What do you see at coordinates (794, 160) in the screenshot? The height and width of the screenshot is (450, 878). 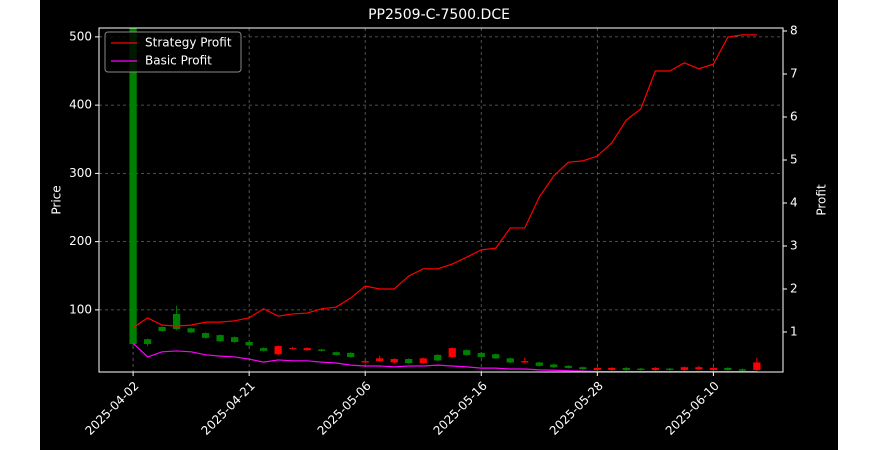 I see `y2-tick-label: 5` at bounding box center [794, 160].